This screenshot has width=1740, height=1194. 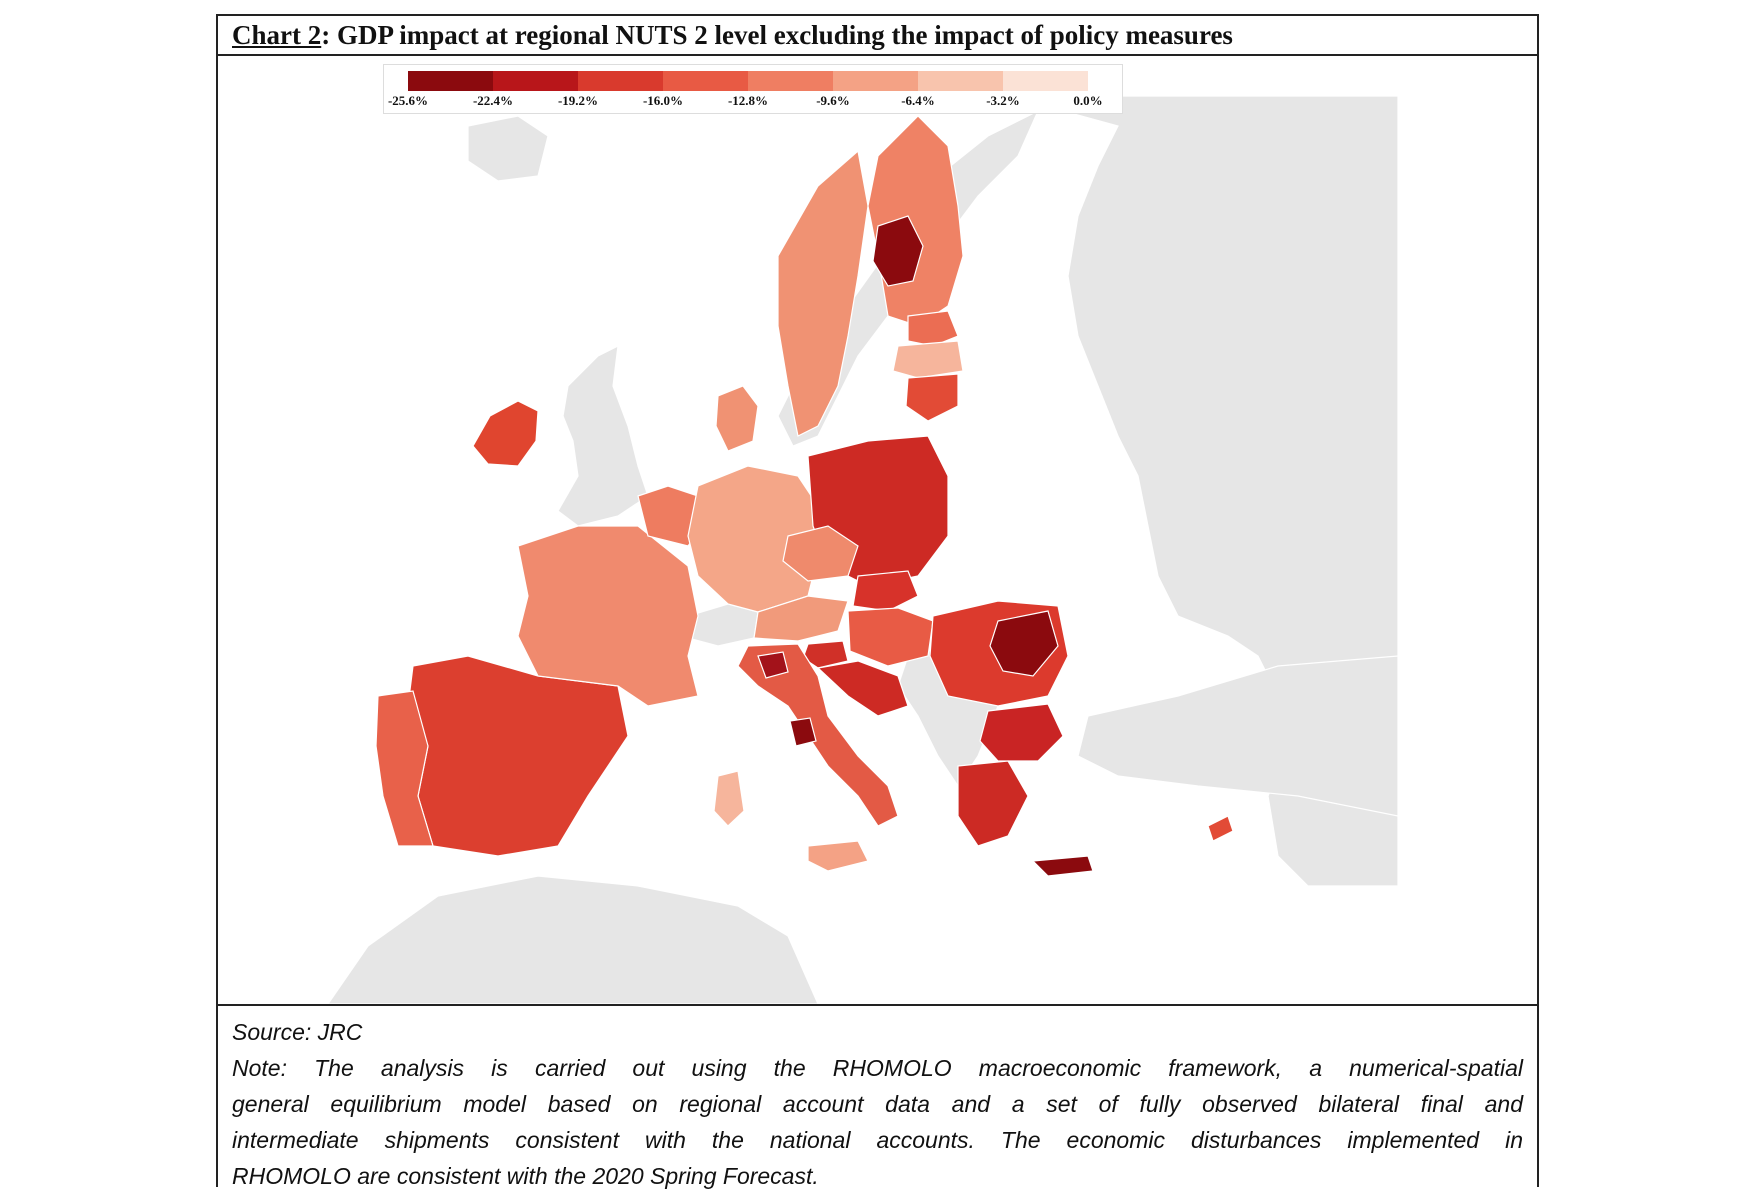 I want to click on region-finland-central, so click(x=898, y=251).